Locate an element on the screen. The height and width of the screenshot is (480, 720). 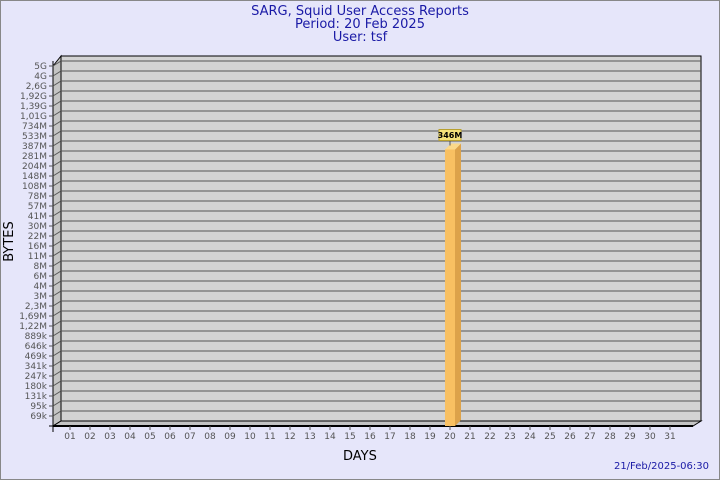
y-tick-label: 469k is located at coordinates (36, 357).